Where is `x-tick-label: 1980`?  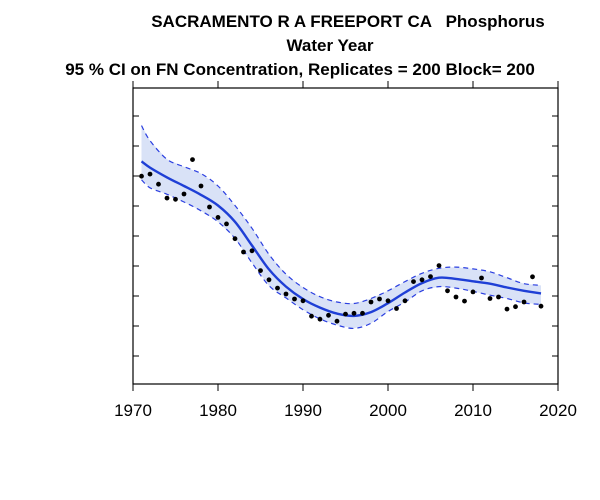
x-tick-label: 1980 is located at coordinates (218, 410).